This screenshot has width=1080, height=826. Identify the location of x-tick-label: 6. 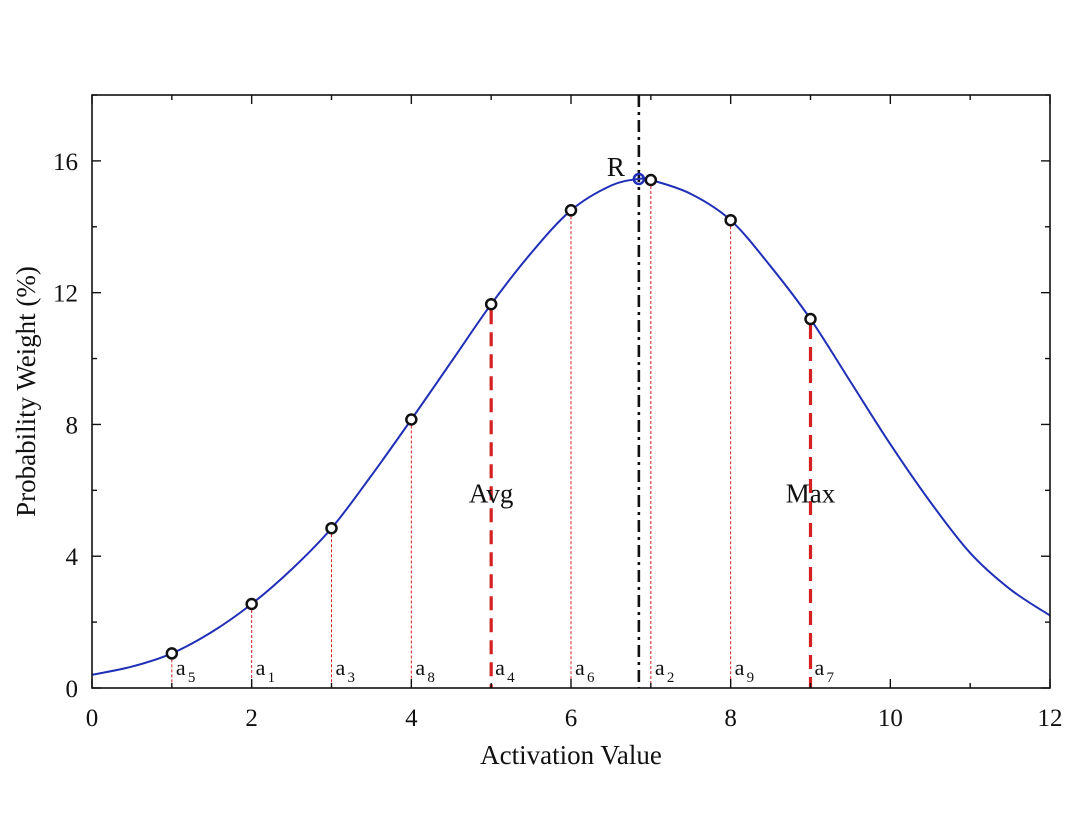
(571, 718).